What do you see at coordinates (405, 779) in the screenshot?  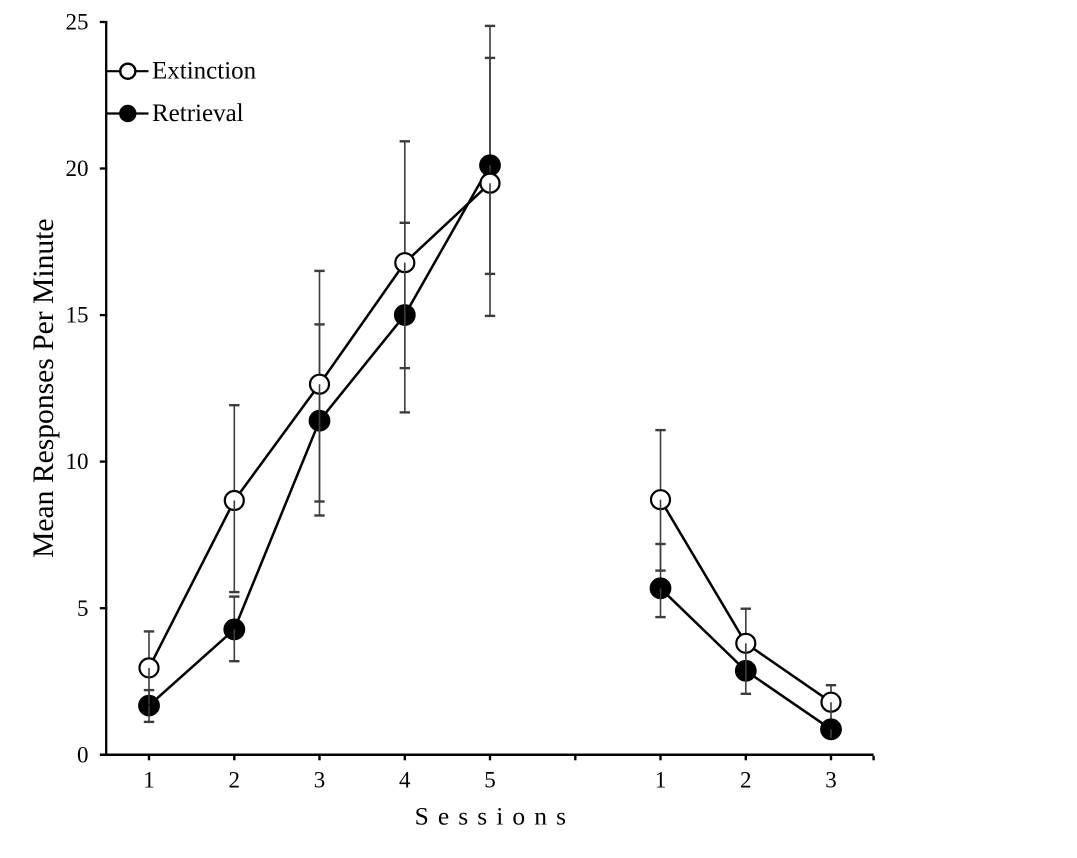 I see `svg-text: 4` at bounding box center [405, 779].